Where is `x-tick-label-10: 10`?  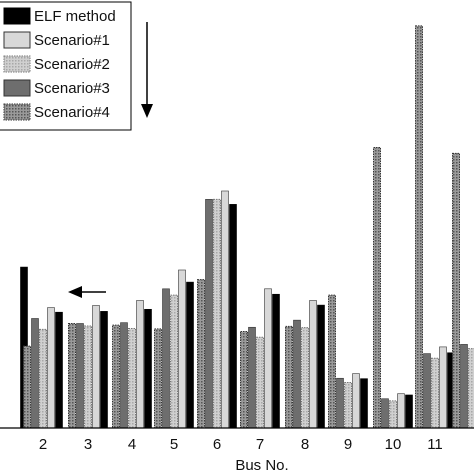 x-tick-label-10: 10 is located at coordinates (393, 444).